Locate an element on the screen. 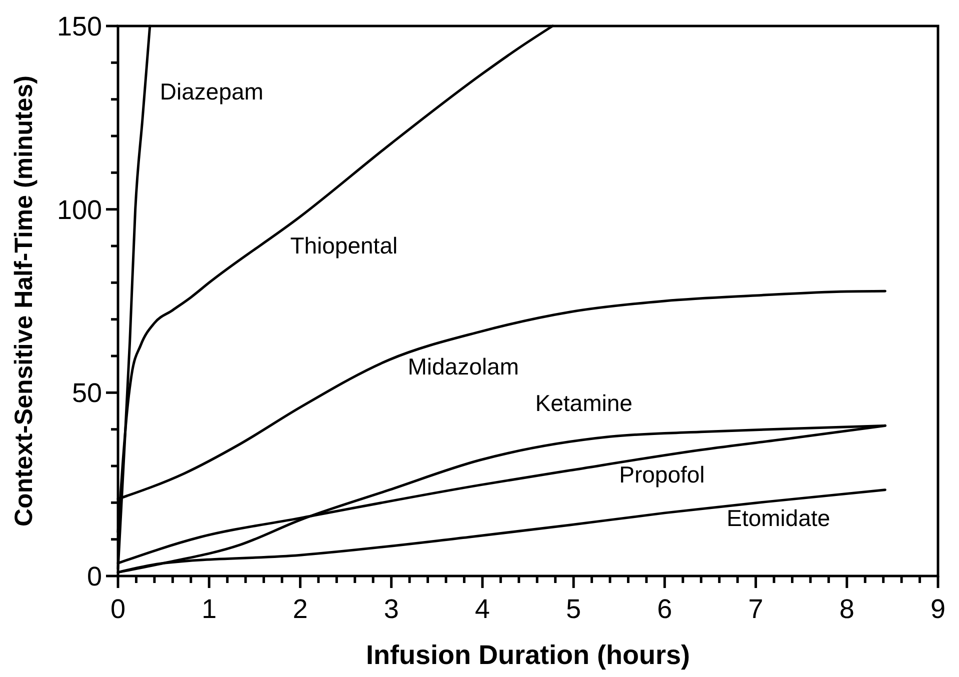  x-tick-label: 3 is located at coordinates (391, 609).